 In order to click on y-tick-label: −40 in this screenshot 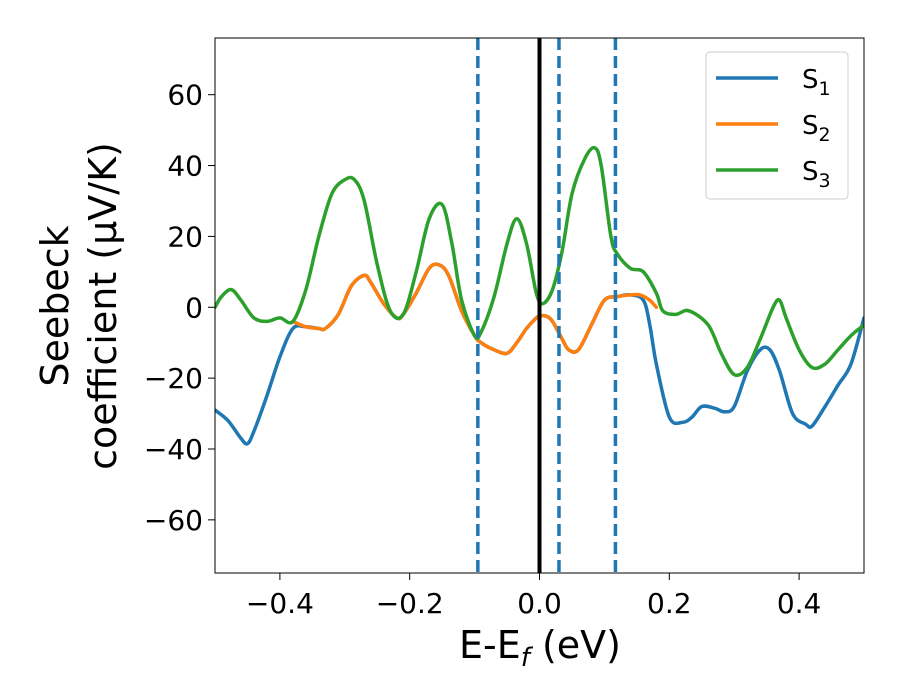, I will do `click(173, 449)`.